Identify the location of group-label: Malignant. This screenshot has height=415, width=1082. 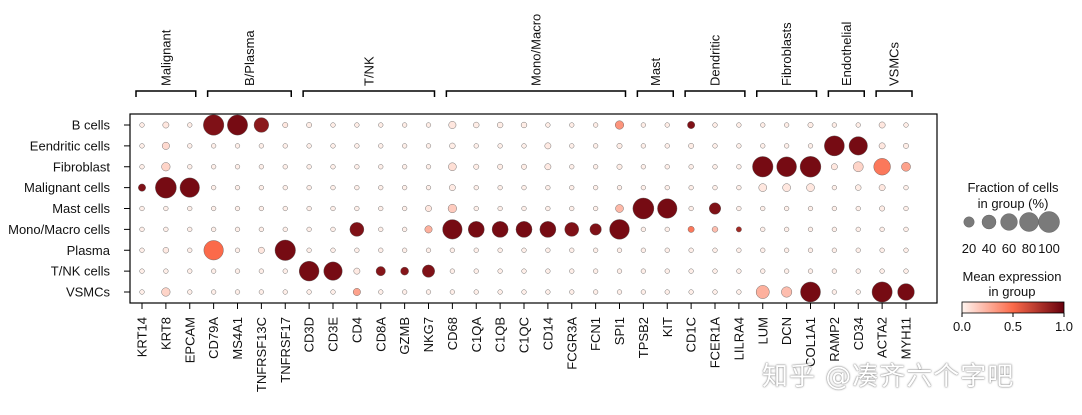
(165, 57).